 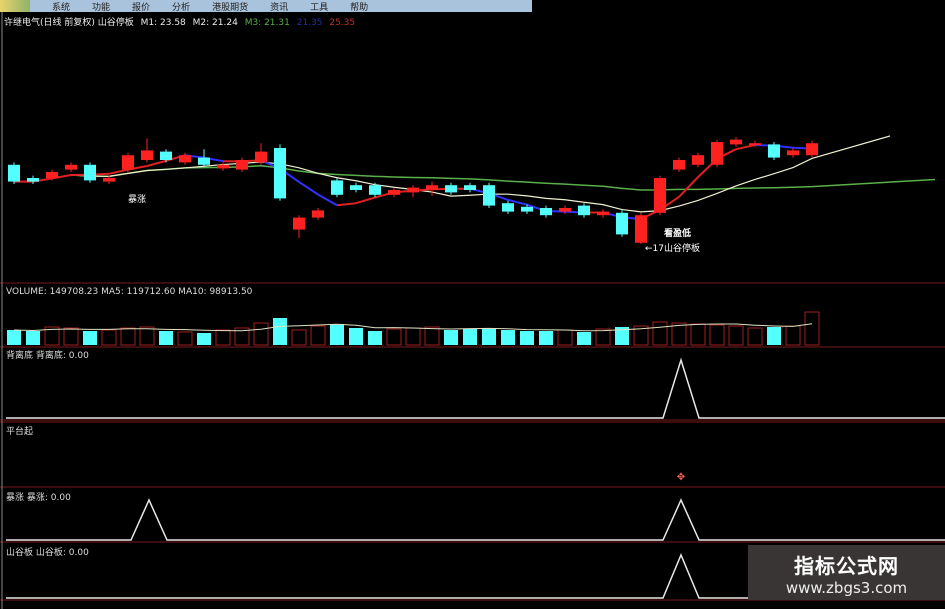 What do you see at coordinates (359, 7) in the screenshot?
I see `menu-help: 帮助` at bounding box center [359, 7].